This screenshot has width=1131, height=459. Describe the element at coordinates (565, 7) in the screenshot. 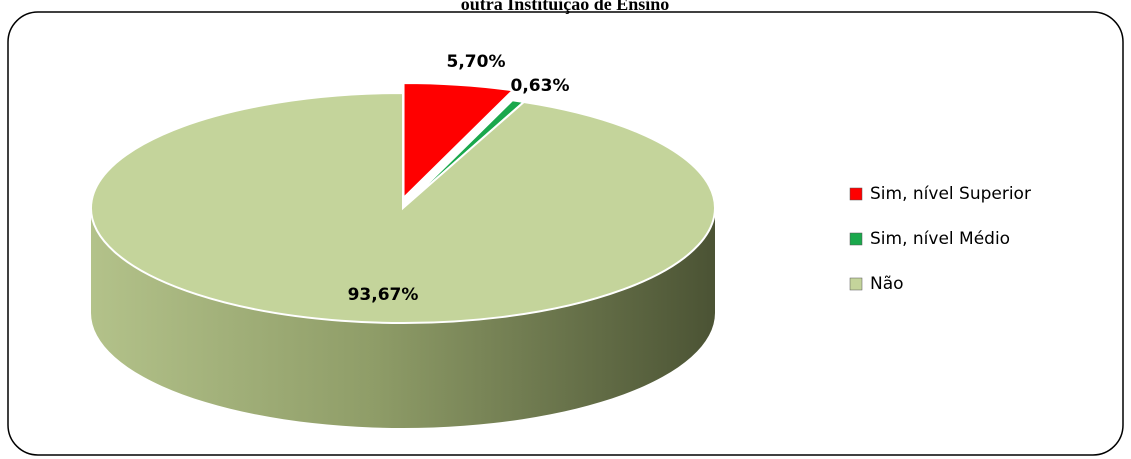

I see `chart-title: outra Instituição de Ensino` at that location.